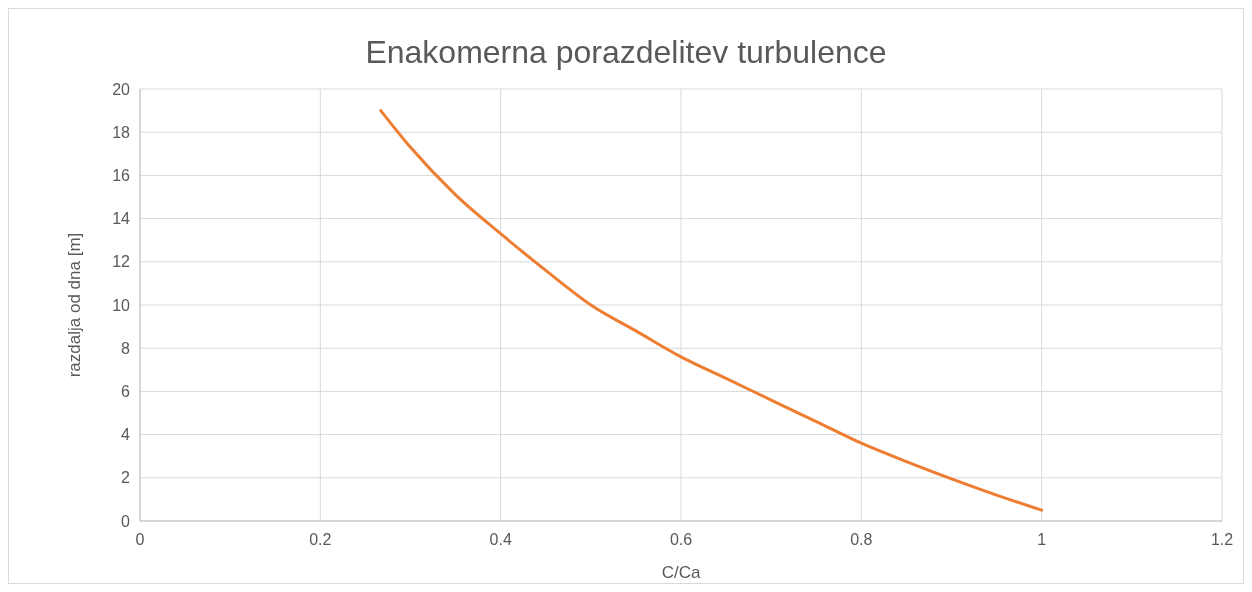  I want to click on x-tick-label: 1.2, so click(1222, 539).